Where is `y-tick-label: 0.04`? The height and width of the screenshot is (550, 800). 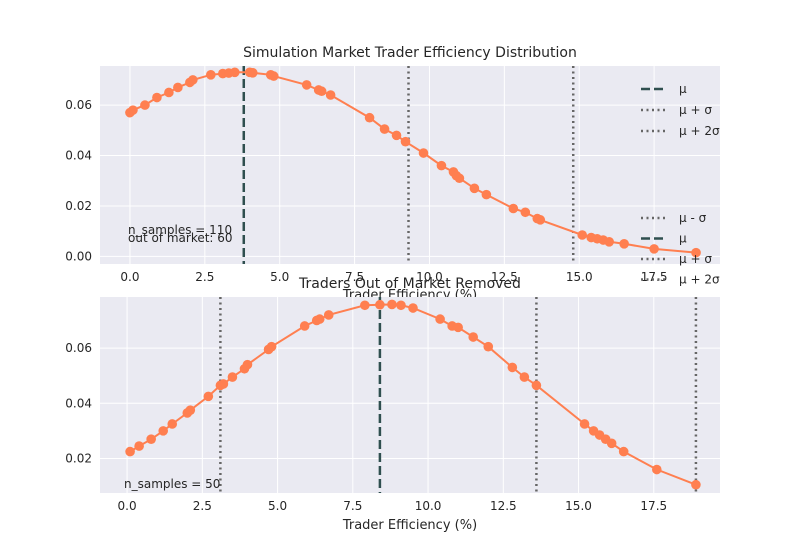
y-tick-label: 0.04 is located at coordinates (78, 403).